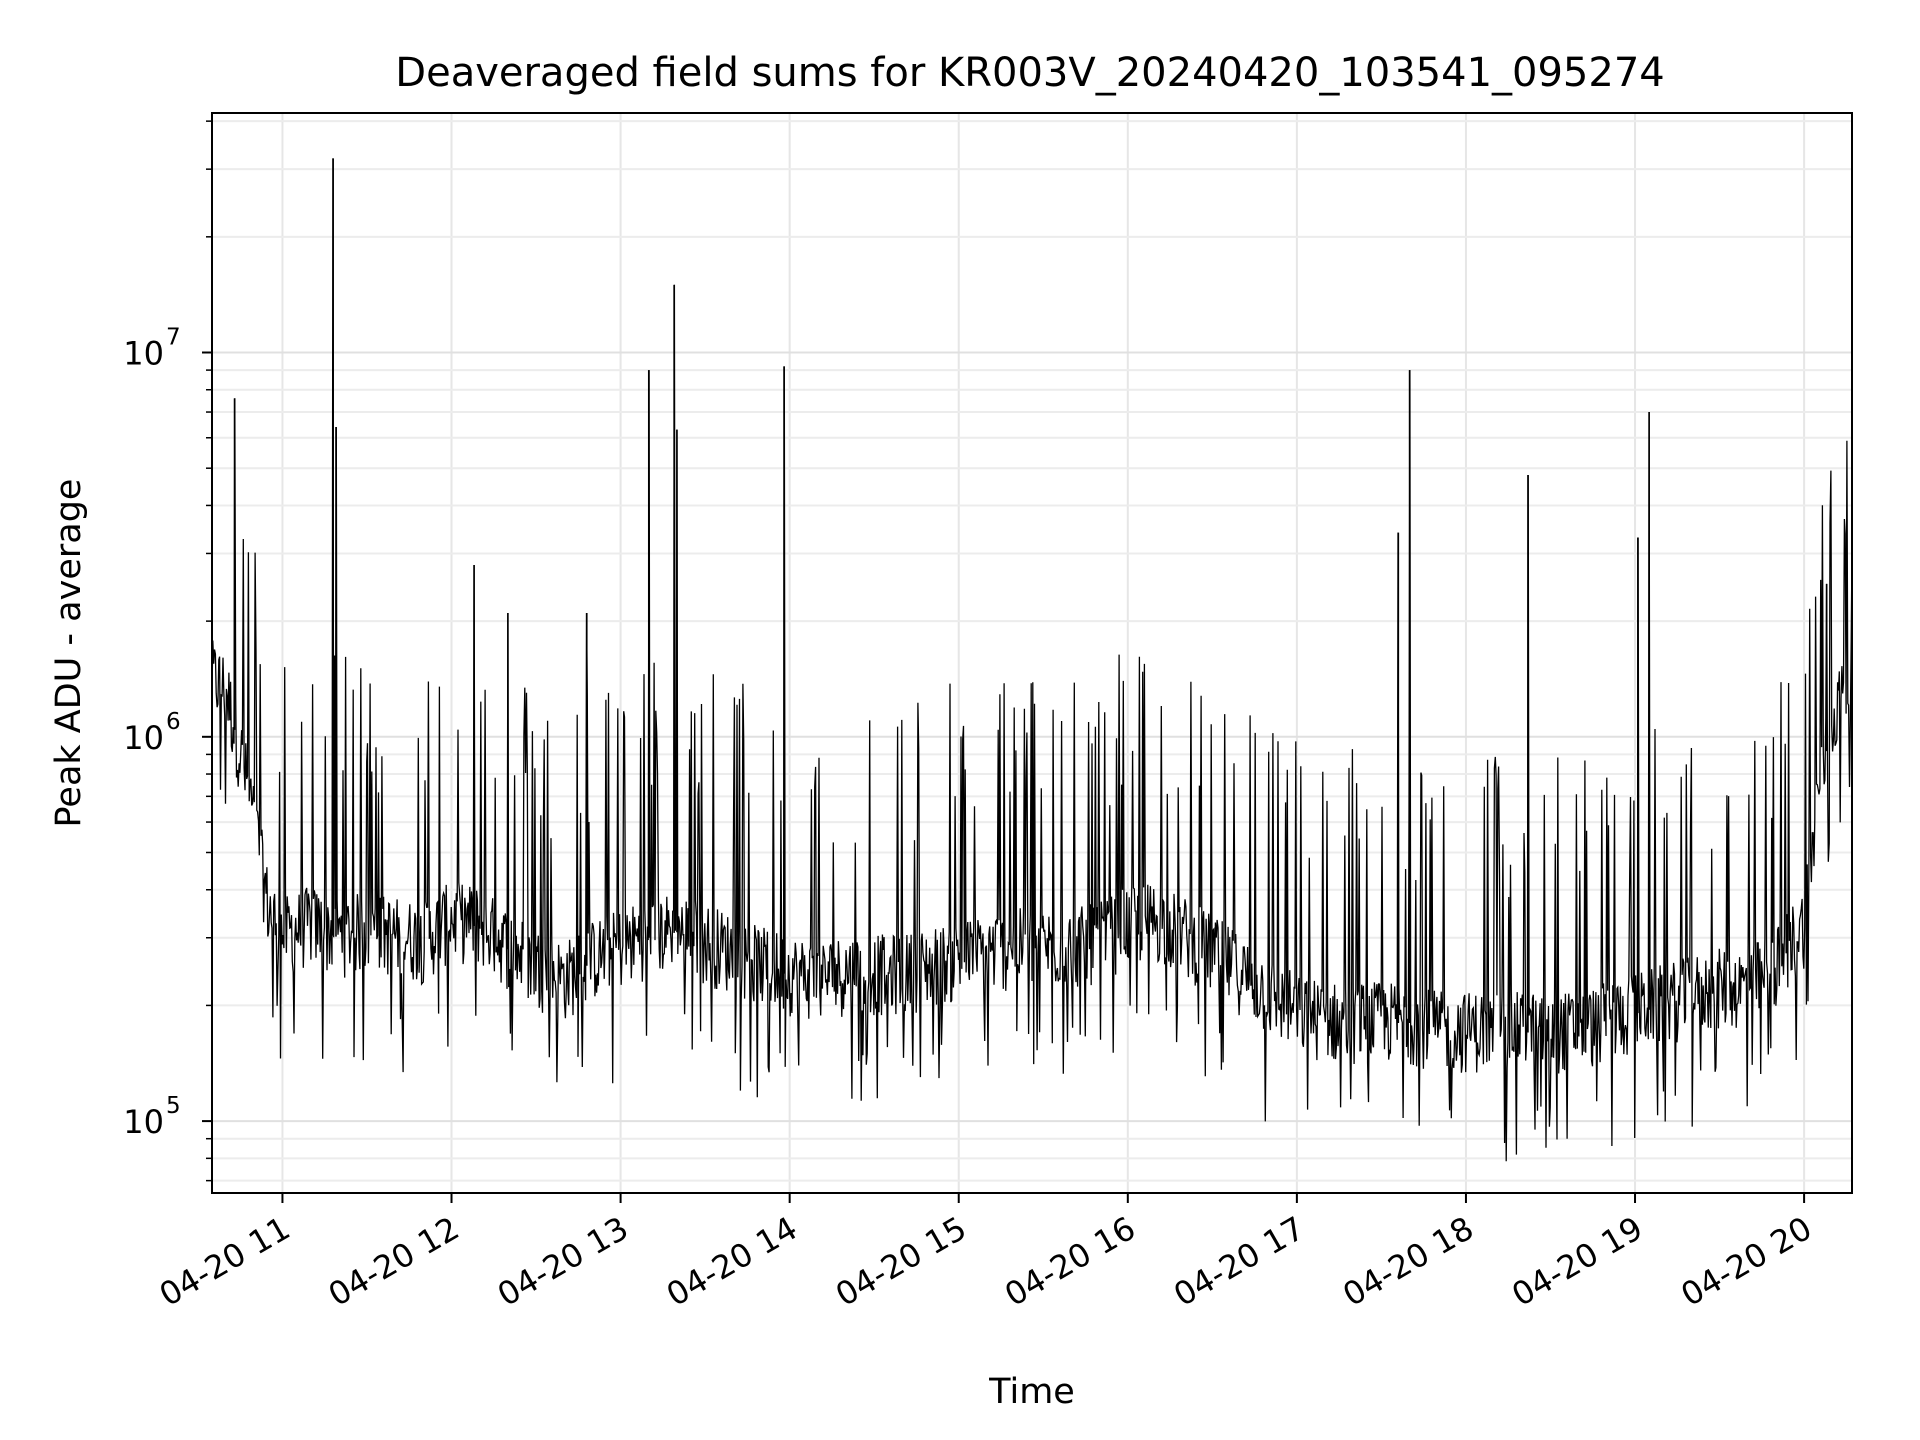 Image resolution: width=1920 pixels, height=1440 pixels. Describe the element at coordinates (1577, 1261) in the screenshot. I see `x-tick-label: 04-20 19` at that location.